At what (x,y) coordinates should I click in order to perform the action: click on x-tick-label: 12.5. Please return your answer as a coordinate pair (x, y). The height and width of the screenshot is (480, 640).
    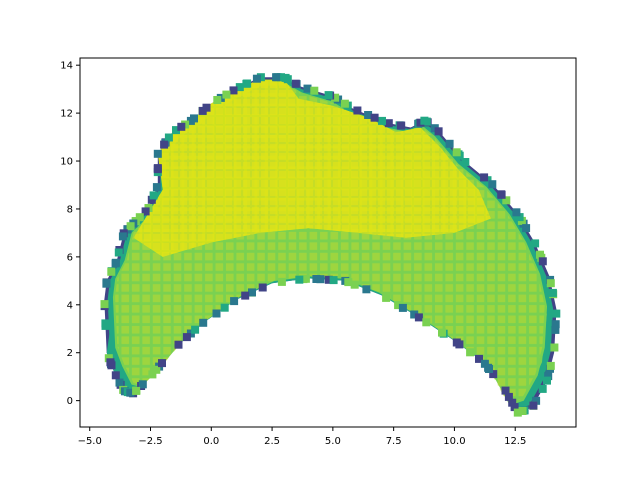
    Looking at the image, I should click on (515, 441).